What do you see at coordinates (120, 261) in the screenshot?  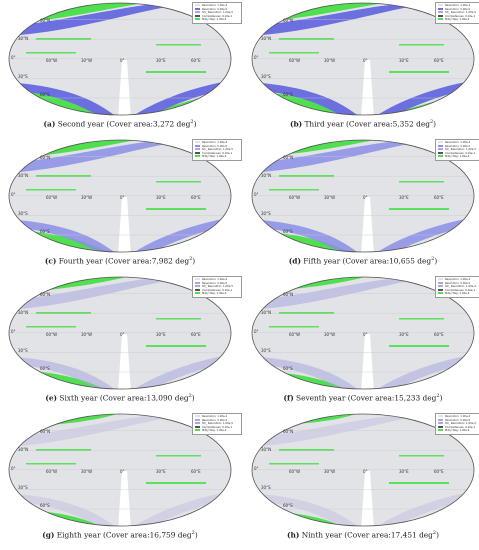 I see `panel-caption: (c) Fourth year (Cover area:7,982 deg2)` at bounding box center [120, 261].